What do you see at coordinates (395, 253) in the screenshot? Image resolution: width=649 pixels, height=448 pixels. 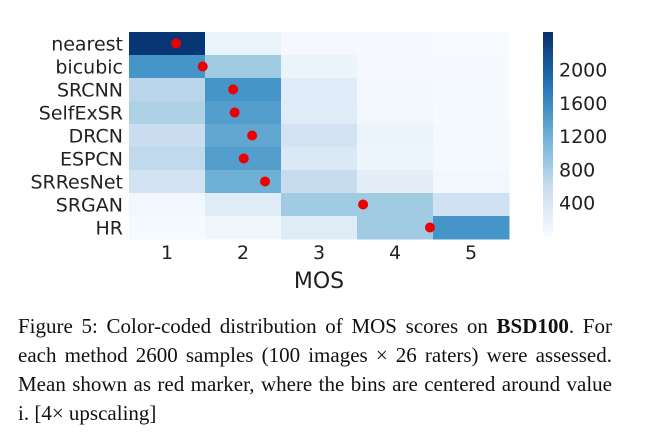 I see `x-tick-label: 4` at bounding box center [395, 253].